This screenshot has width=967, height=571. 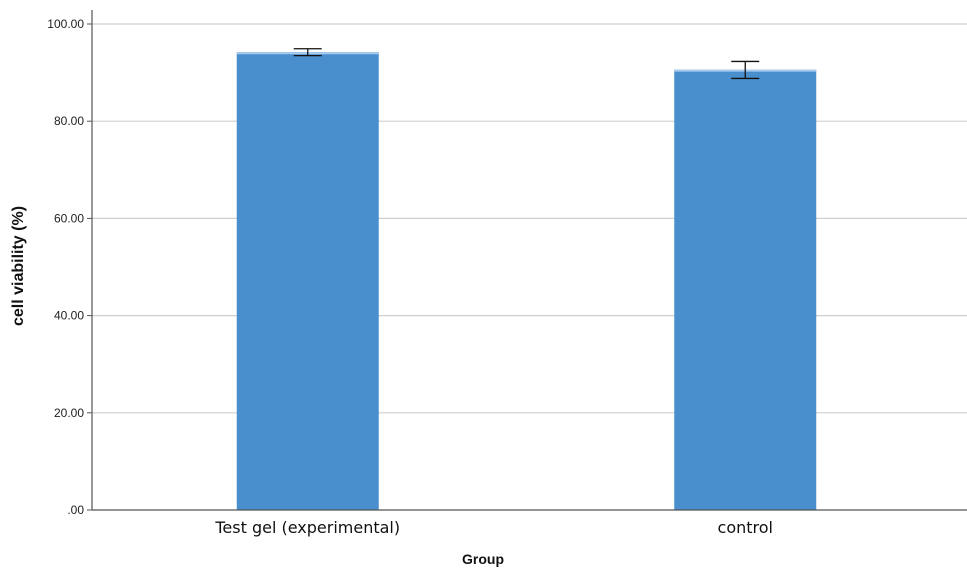 I want to click on x-category-label: control, so click(x=745, y=527).